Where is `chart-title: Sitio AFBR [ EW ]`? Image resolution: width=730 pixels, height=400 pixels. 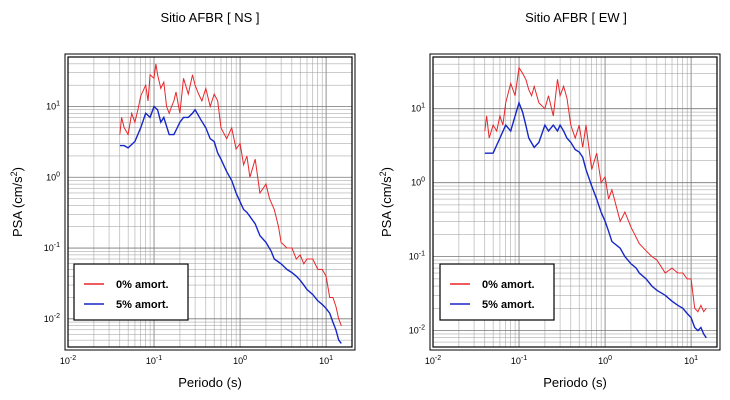 chart-title: Sitio AFBR [ EW ] is located at coordinates (576, 17).